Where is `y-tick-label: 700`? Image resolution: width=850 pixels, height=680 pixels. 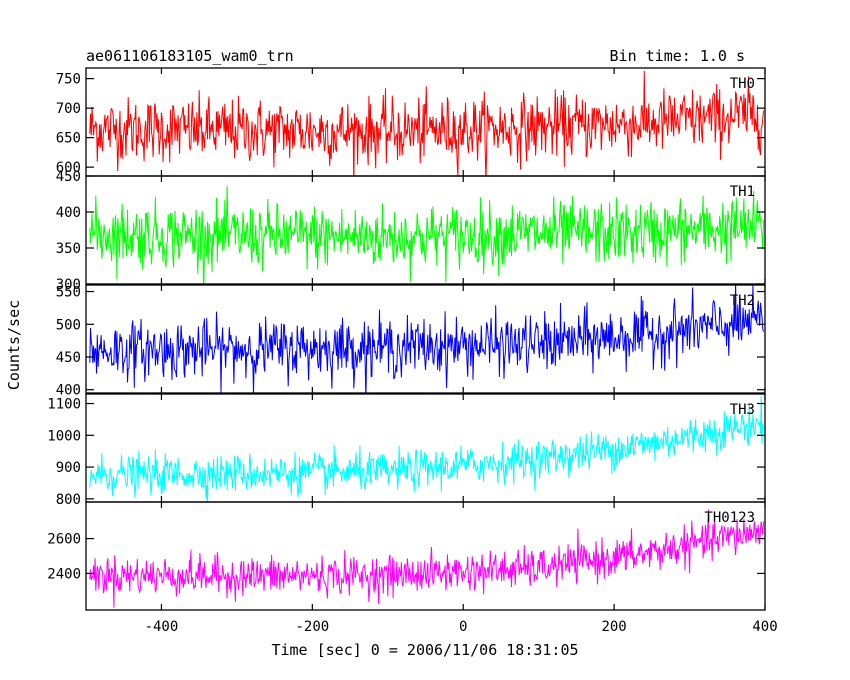
y-tick-label: 700 is located at coordinates (68, 109).